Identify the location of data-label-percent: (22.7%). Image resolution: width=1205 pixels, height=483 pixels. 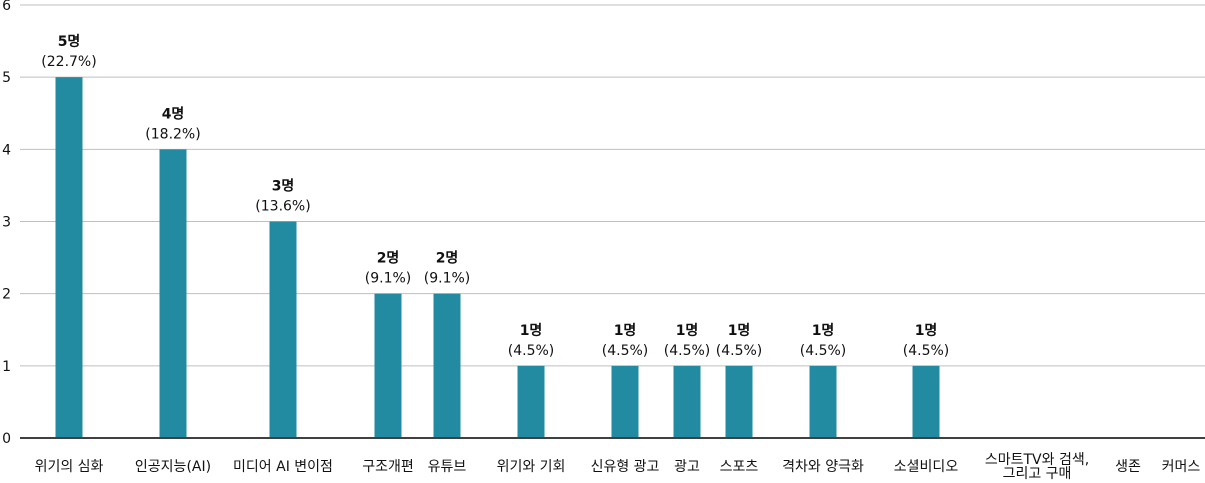
(68, 62).